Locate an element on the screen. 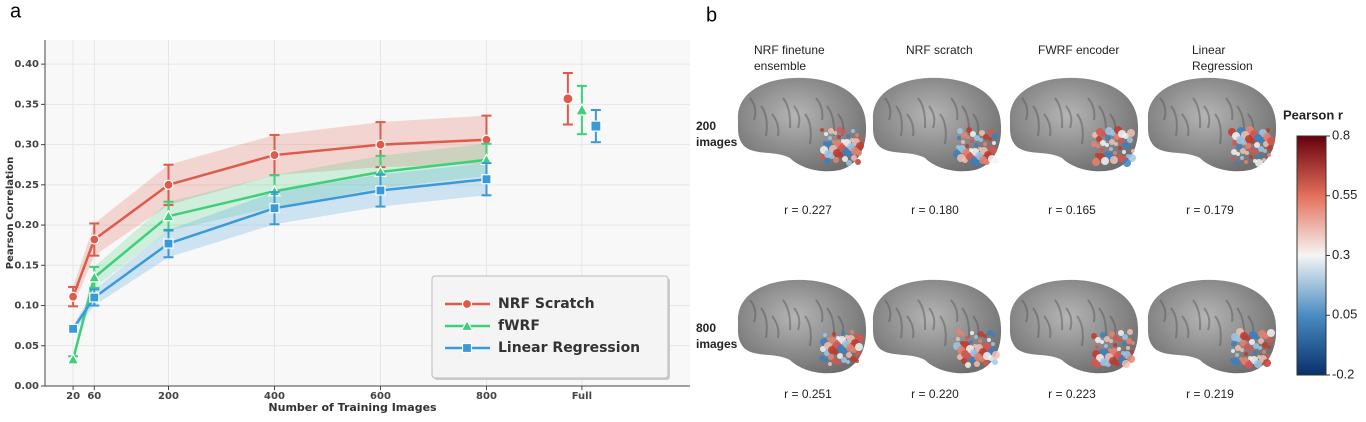 This screenshot has height=422, width=1366. column-header: Linear Regression is located at coordinates (1222, 58).